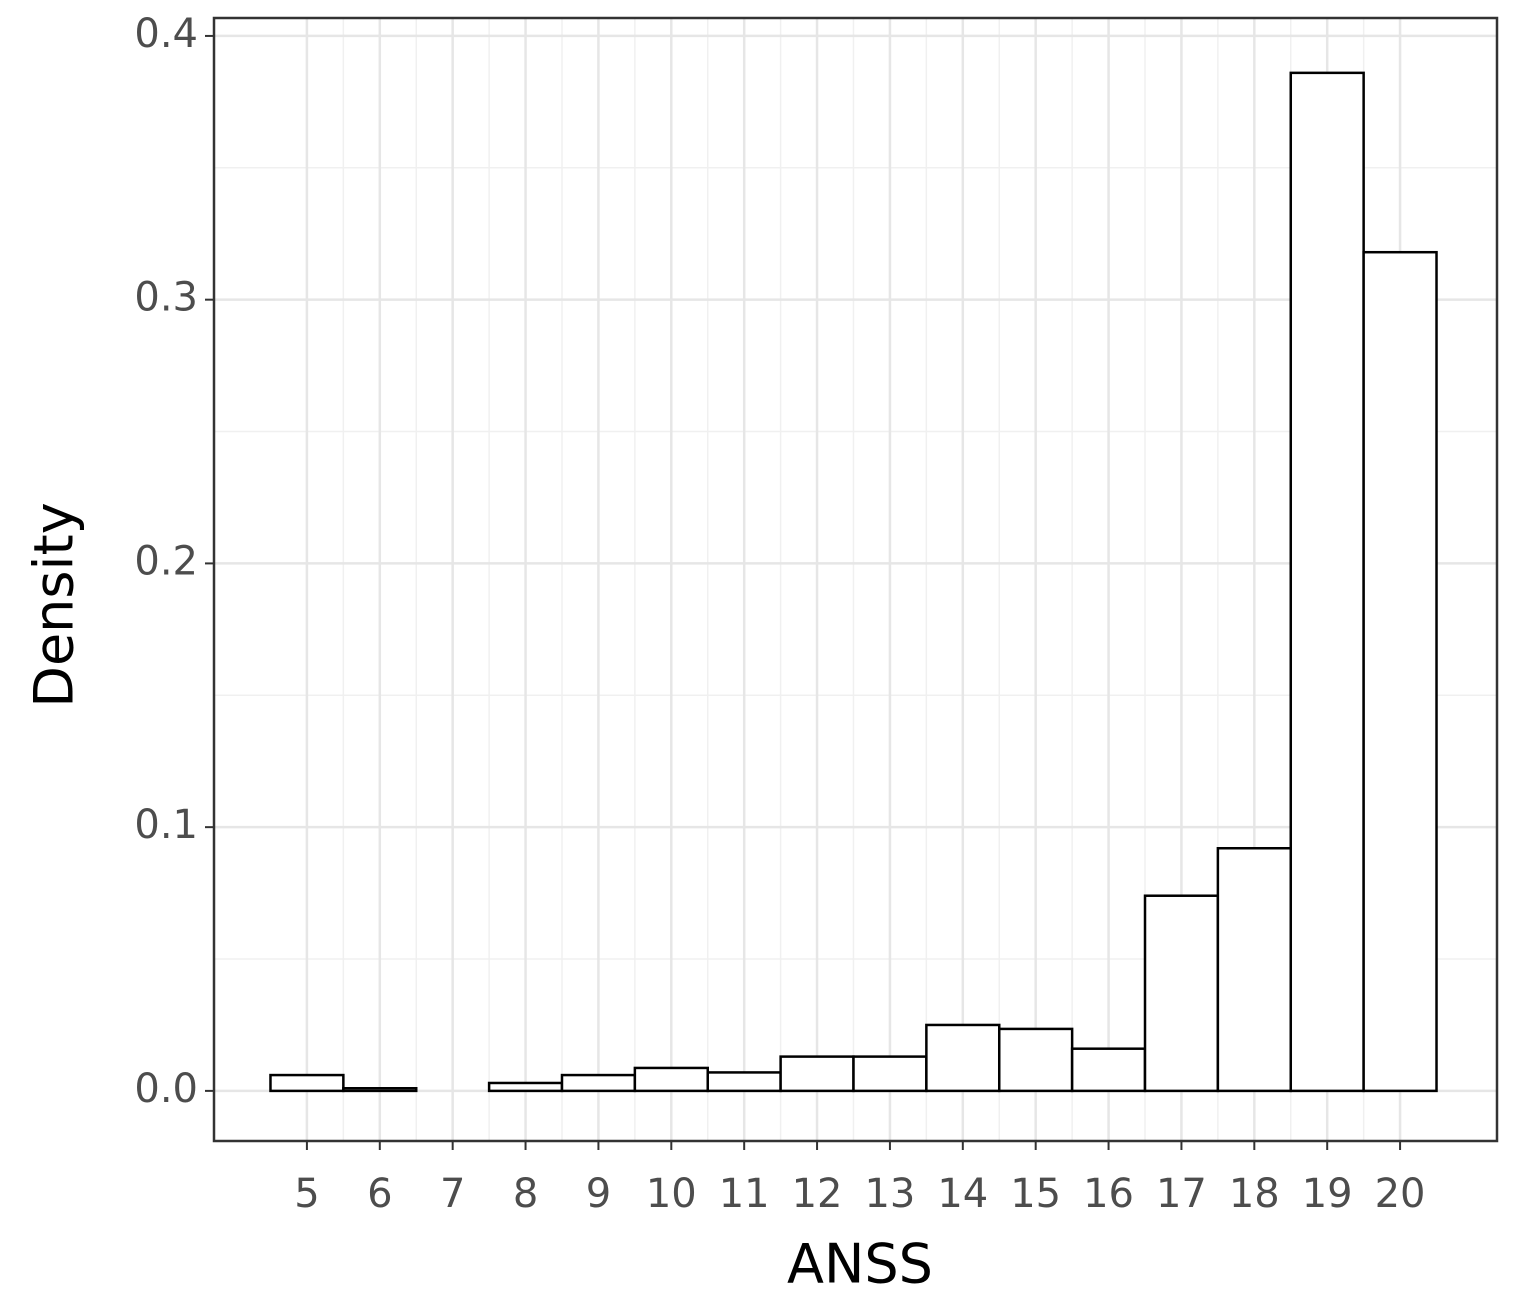 The width and height of the screenshot is (1525, 1305). I want to click on x-tick-label: 16, so click(1108, 1194).